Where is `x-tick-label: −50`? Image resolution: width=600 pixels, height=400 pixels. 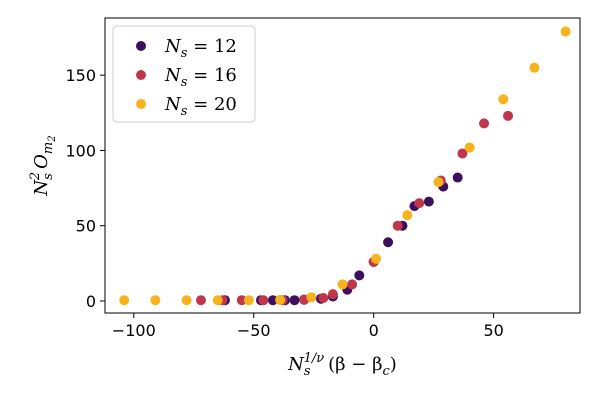 x-tick-label: −50 is located at coordinates (254, 330).